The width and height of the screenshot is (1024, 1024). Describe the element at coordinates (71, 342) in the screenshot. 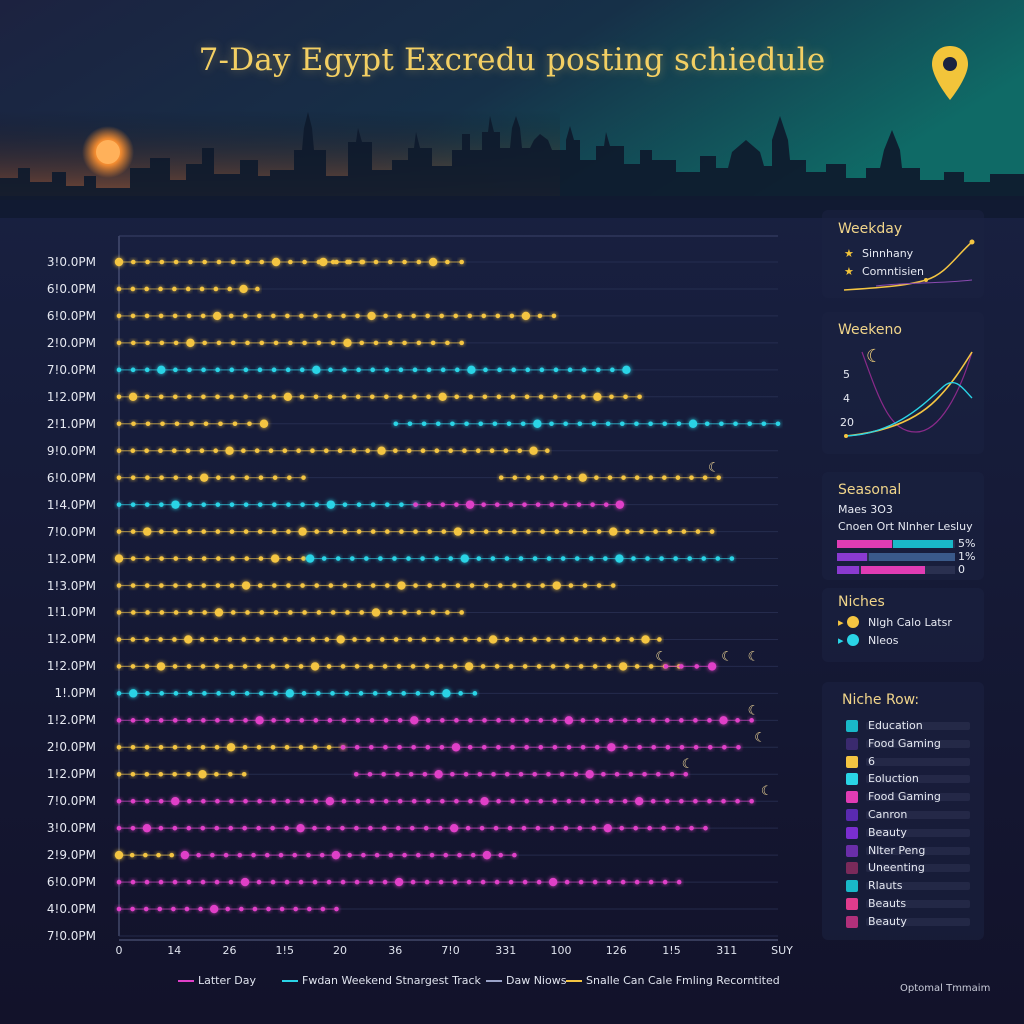

I see `y-tick-label: 2!0.0PM` at that location.